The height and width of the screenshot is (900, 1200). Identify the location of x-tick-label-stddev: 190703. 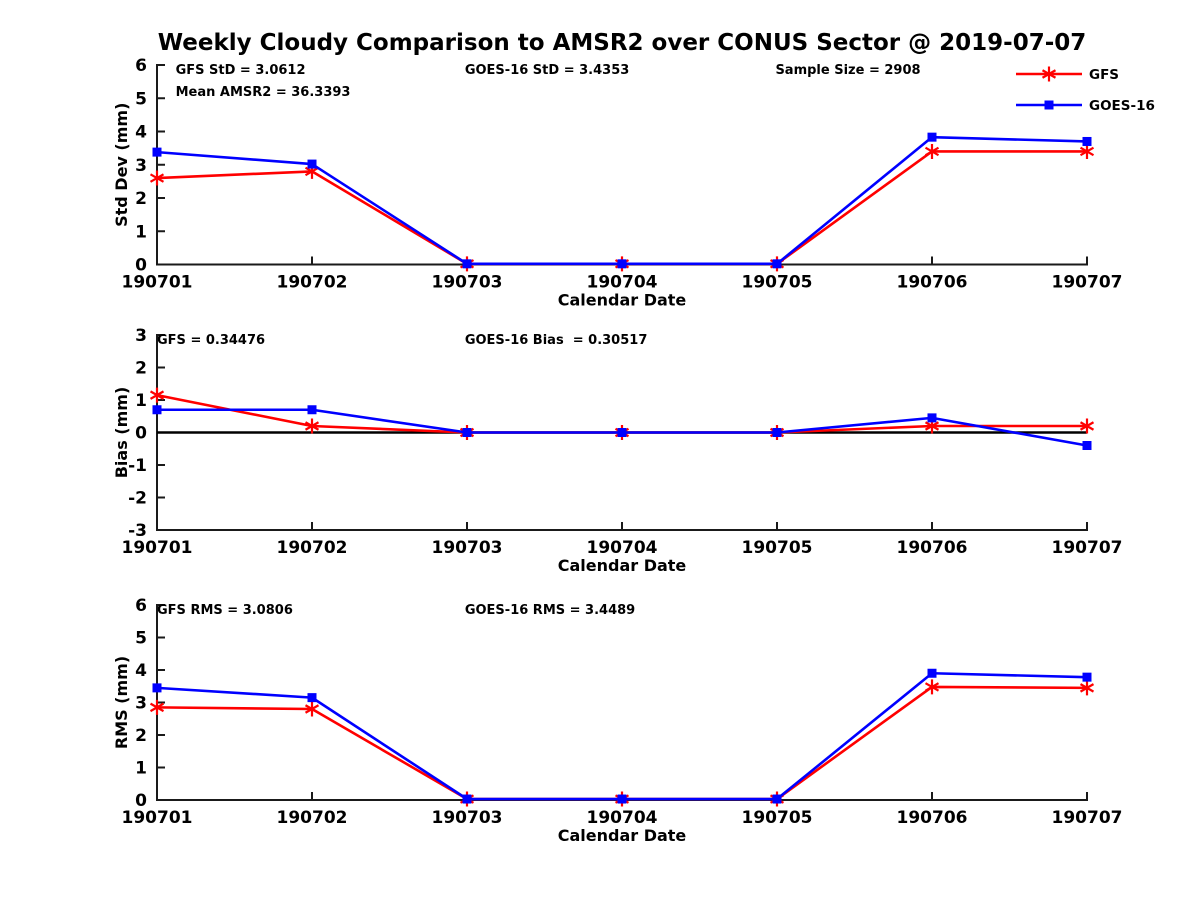
(467, 283).